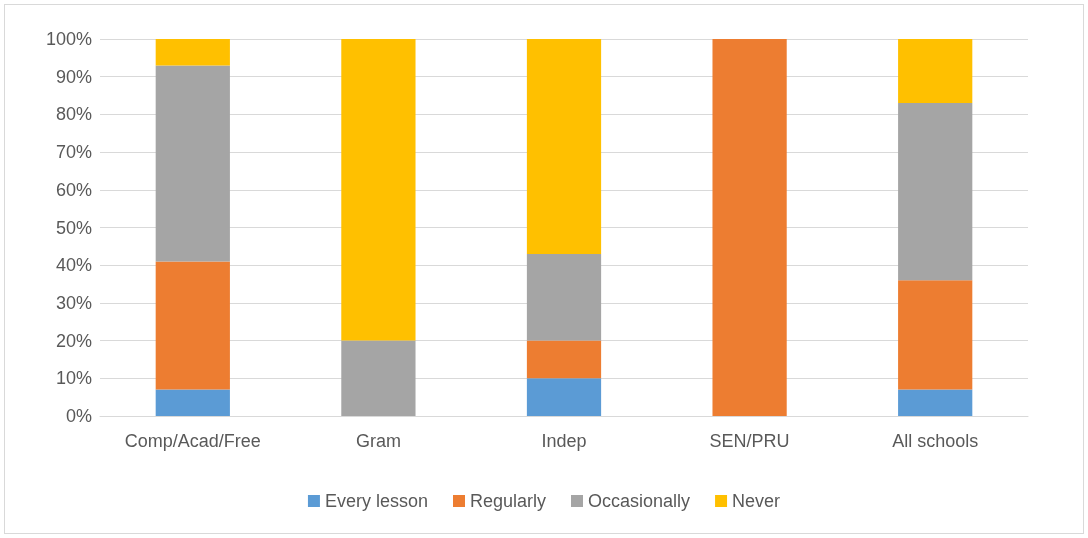  I want to click on y-tick-label: 80%, so click(73, 114).